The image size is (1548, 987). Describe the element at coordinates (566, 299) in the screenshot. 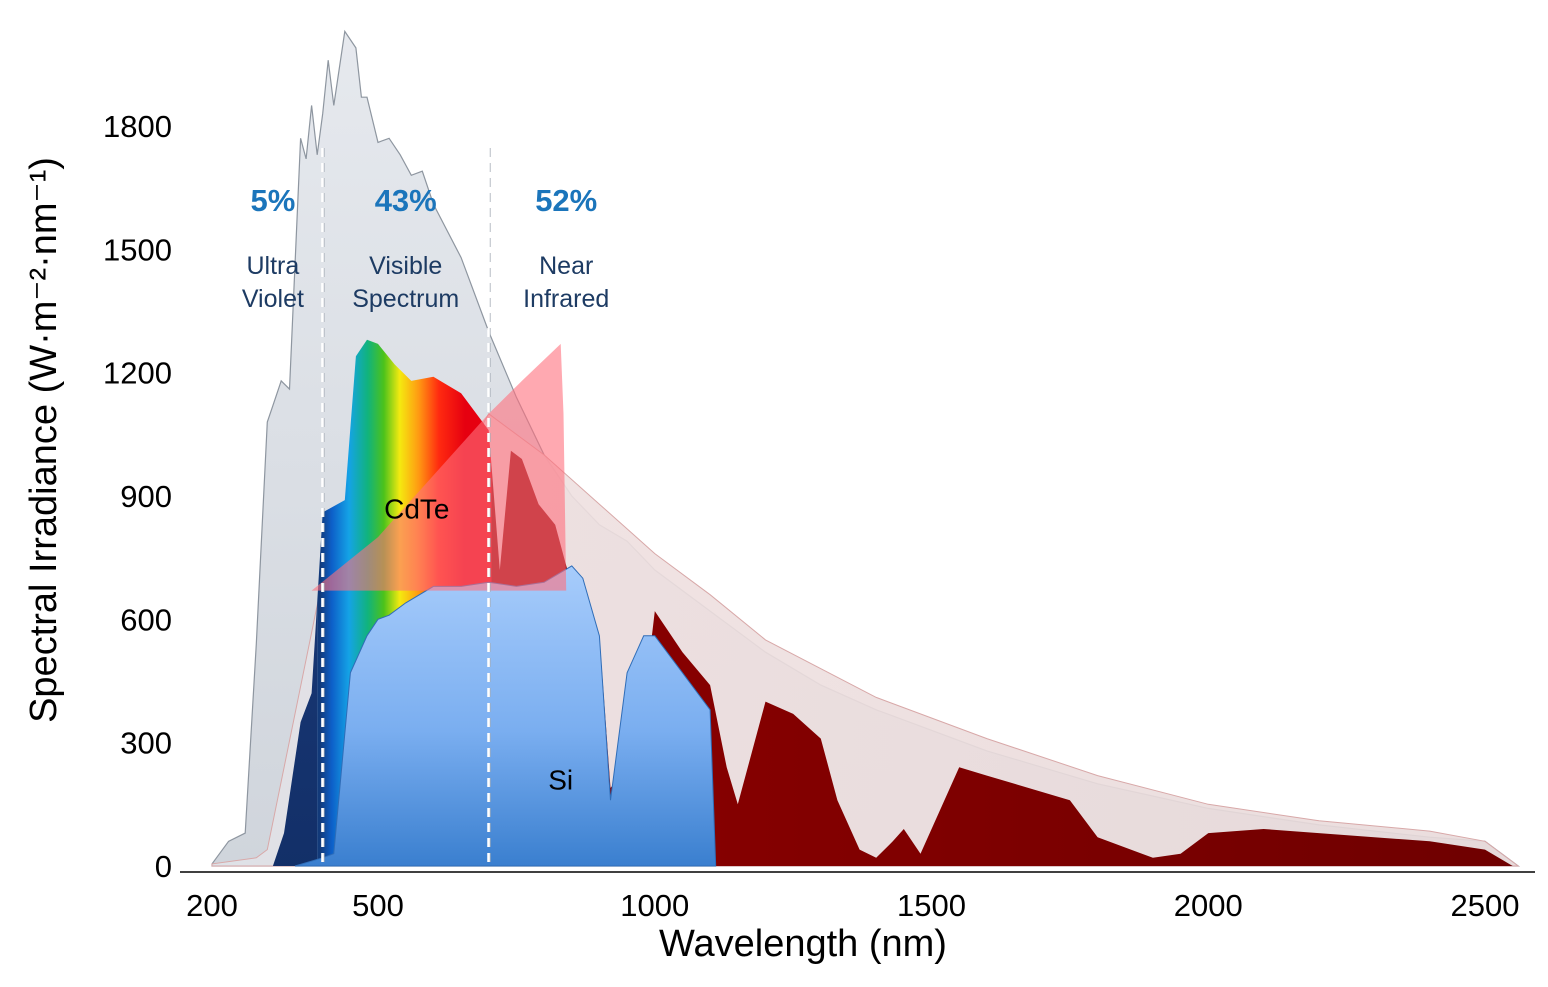

I see `region-label-line2-3: Infrared` at that location.